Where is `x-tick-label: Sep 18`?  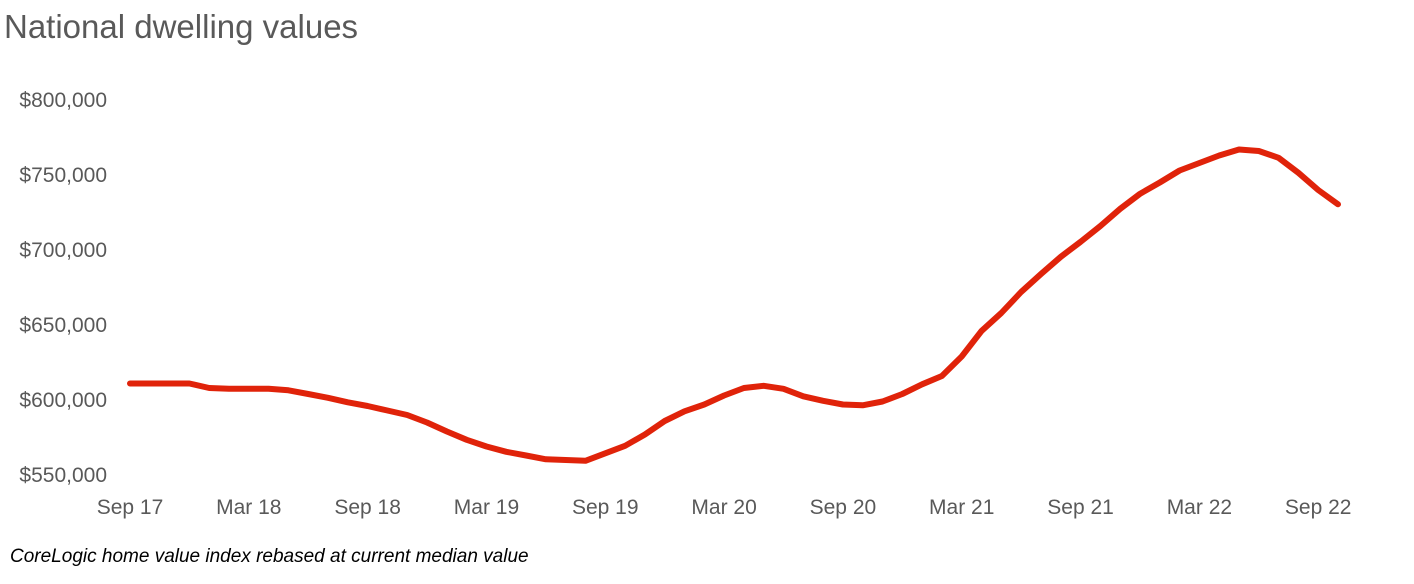 x-tick-label: Sep 18 is located at coordinates (367, 507).